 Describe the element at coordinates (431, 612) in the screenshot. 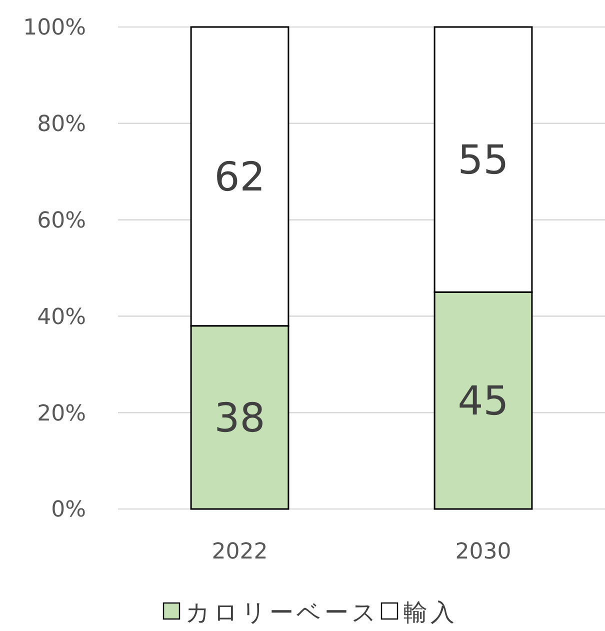

I see `legend-label: 輸入` at that location.